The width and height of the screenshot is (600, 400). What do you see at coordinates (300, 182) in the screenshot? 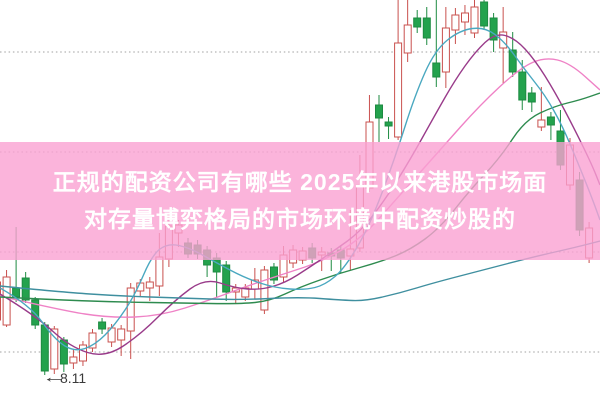
I see `banner-title-line1: 正规的配资公司有哪些 2025年以来港股市场面` at bounding box center [300, 182].